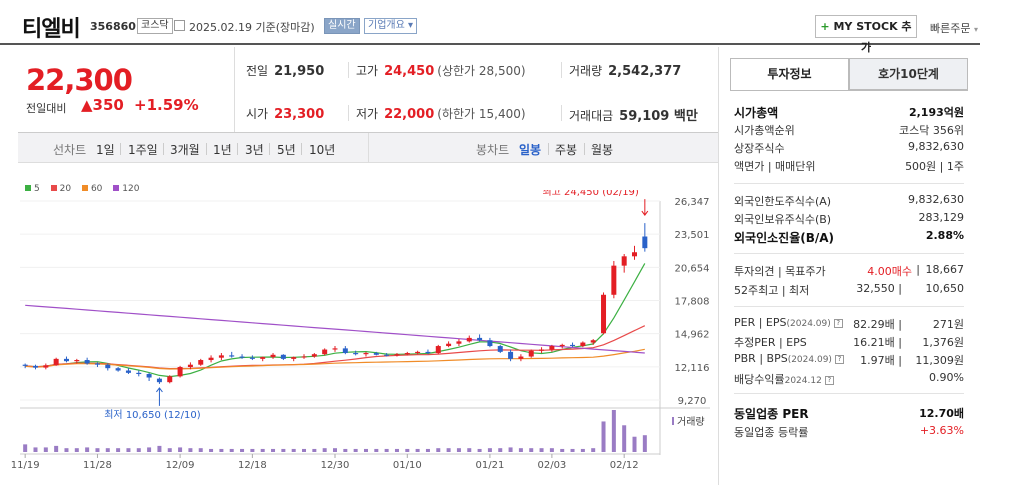 This screenshot has height=485, width=1015. Describe the element at coordinates (391, 26) in the screenshot. I see `company-overview-dropdown: 기업개요 ▾` at that location.